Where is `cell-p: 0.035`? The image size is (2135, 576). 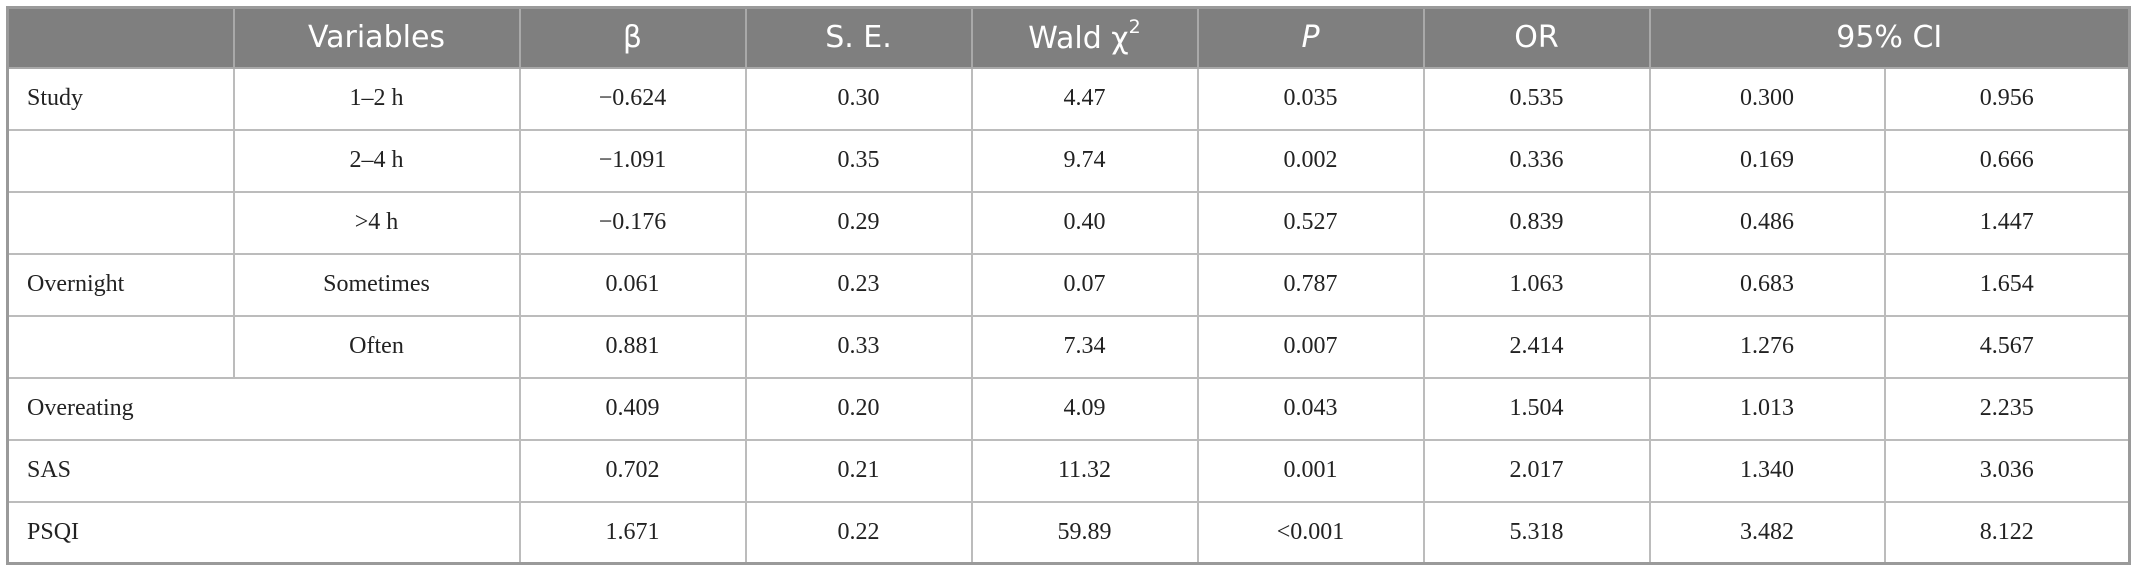
cell-p: 0.035 is located at coordinates (1310, 98).